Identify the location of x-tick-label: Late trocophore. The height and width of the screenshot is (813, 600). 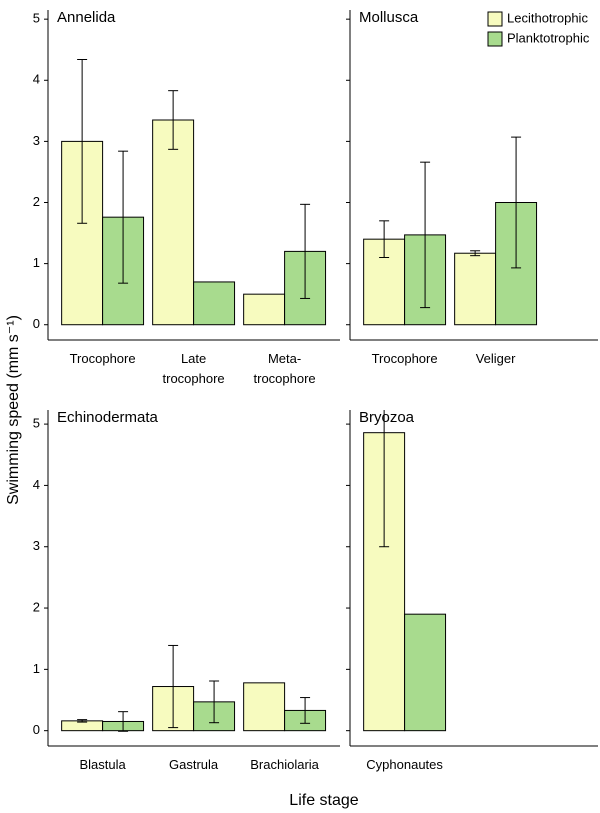
(194, 368).